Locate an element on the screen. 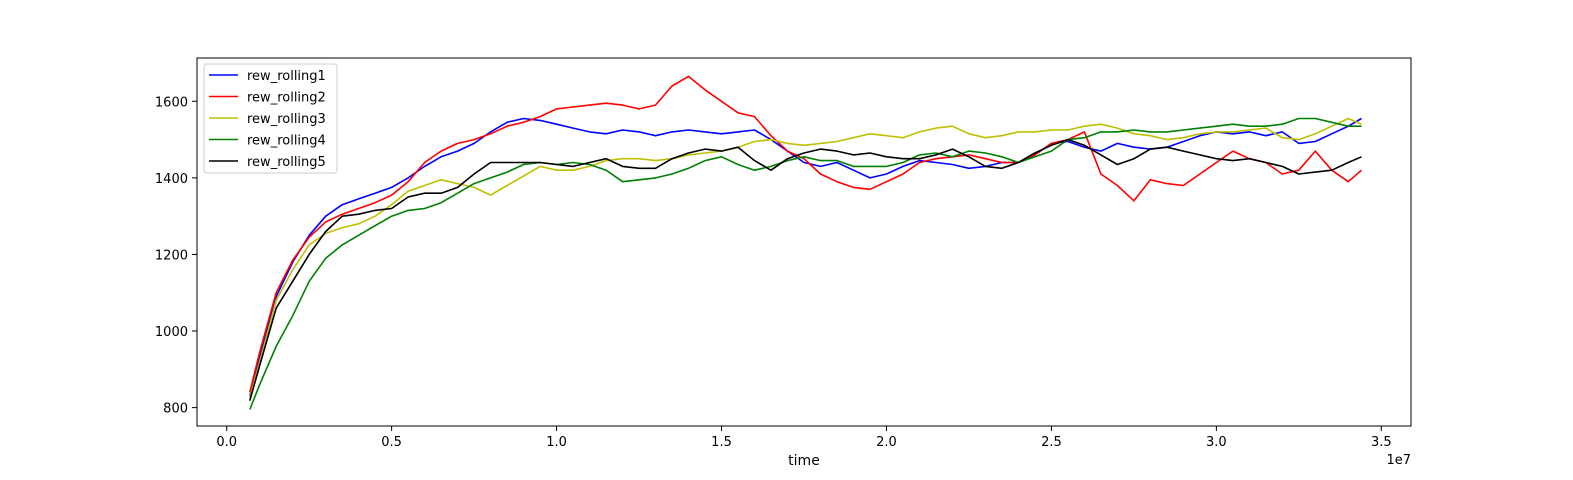 This screenshot has width=1573, height=480. legend-box is located at coordinates (270, 118).